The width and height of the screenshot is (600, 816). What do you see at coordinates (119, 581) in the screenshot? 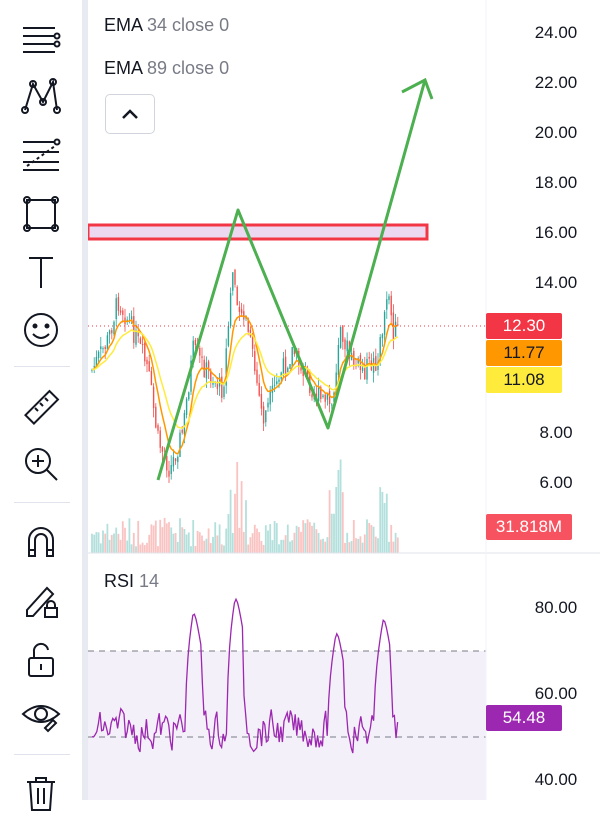
I see `rsi-name: RSI` at bounding box center [119, 581].